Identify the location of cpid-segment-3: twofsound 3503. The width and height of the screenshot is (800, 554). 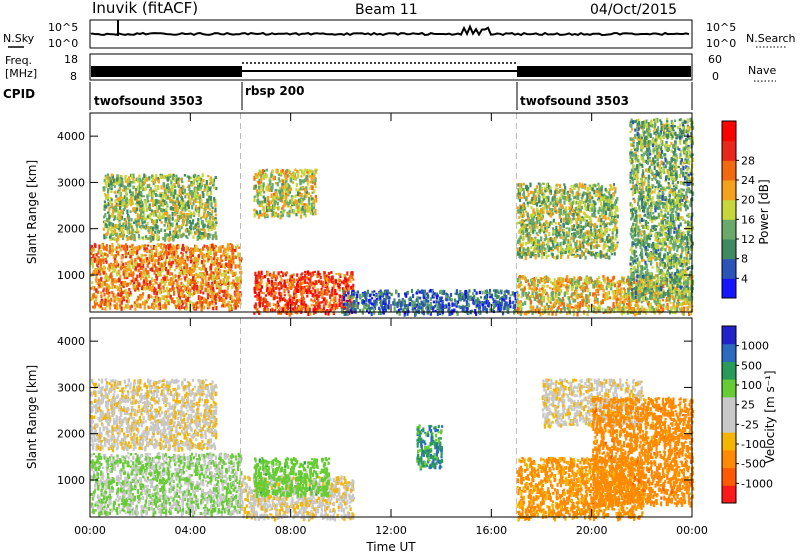
(574, 101).